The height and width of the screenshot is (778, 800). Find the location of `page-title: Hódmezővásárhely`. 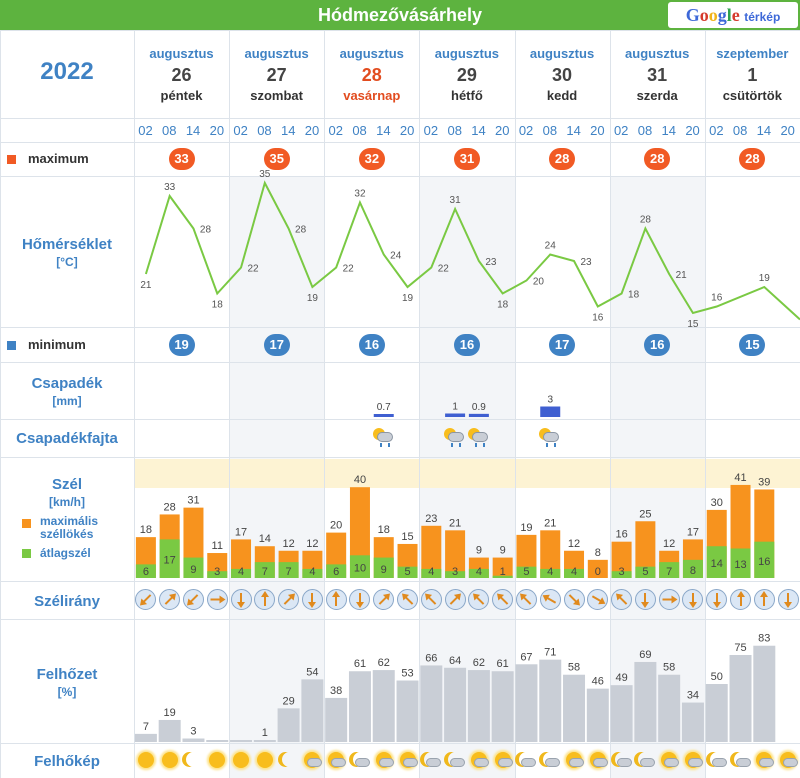

page-title: Hódmezővásárhely is located at coordinates (400, 15).